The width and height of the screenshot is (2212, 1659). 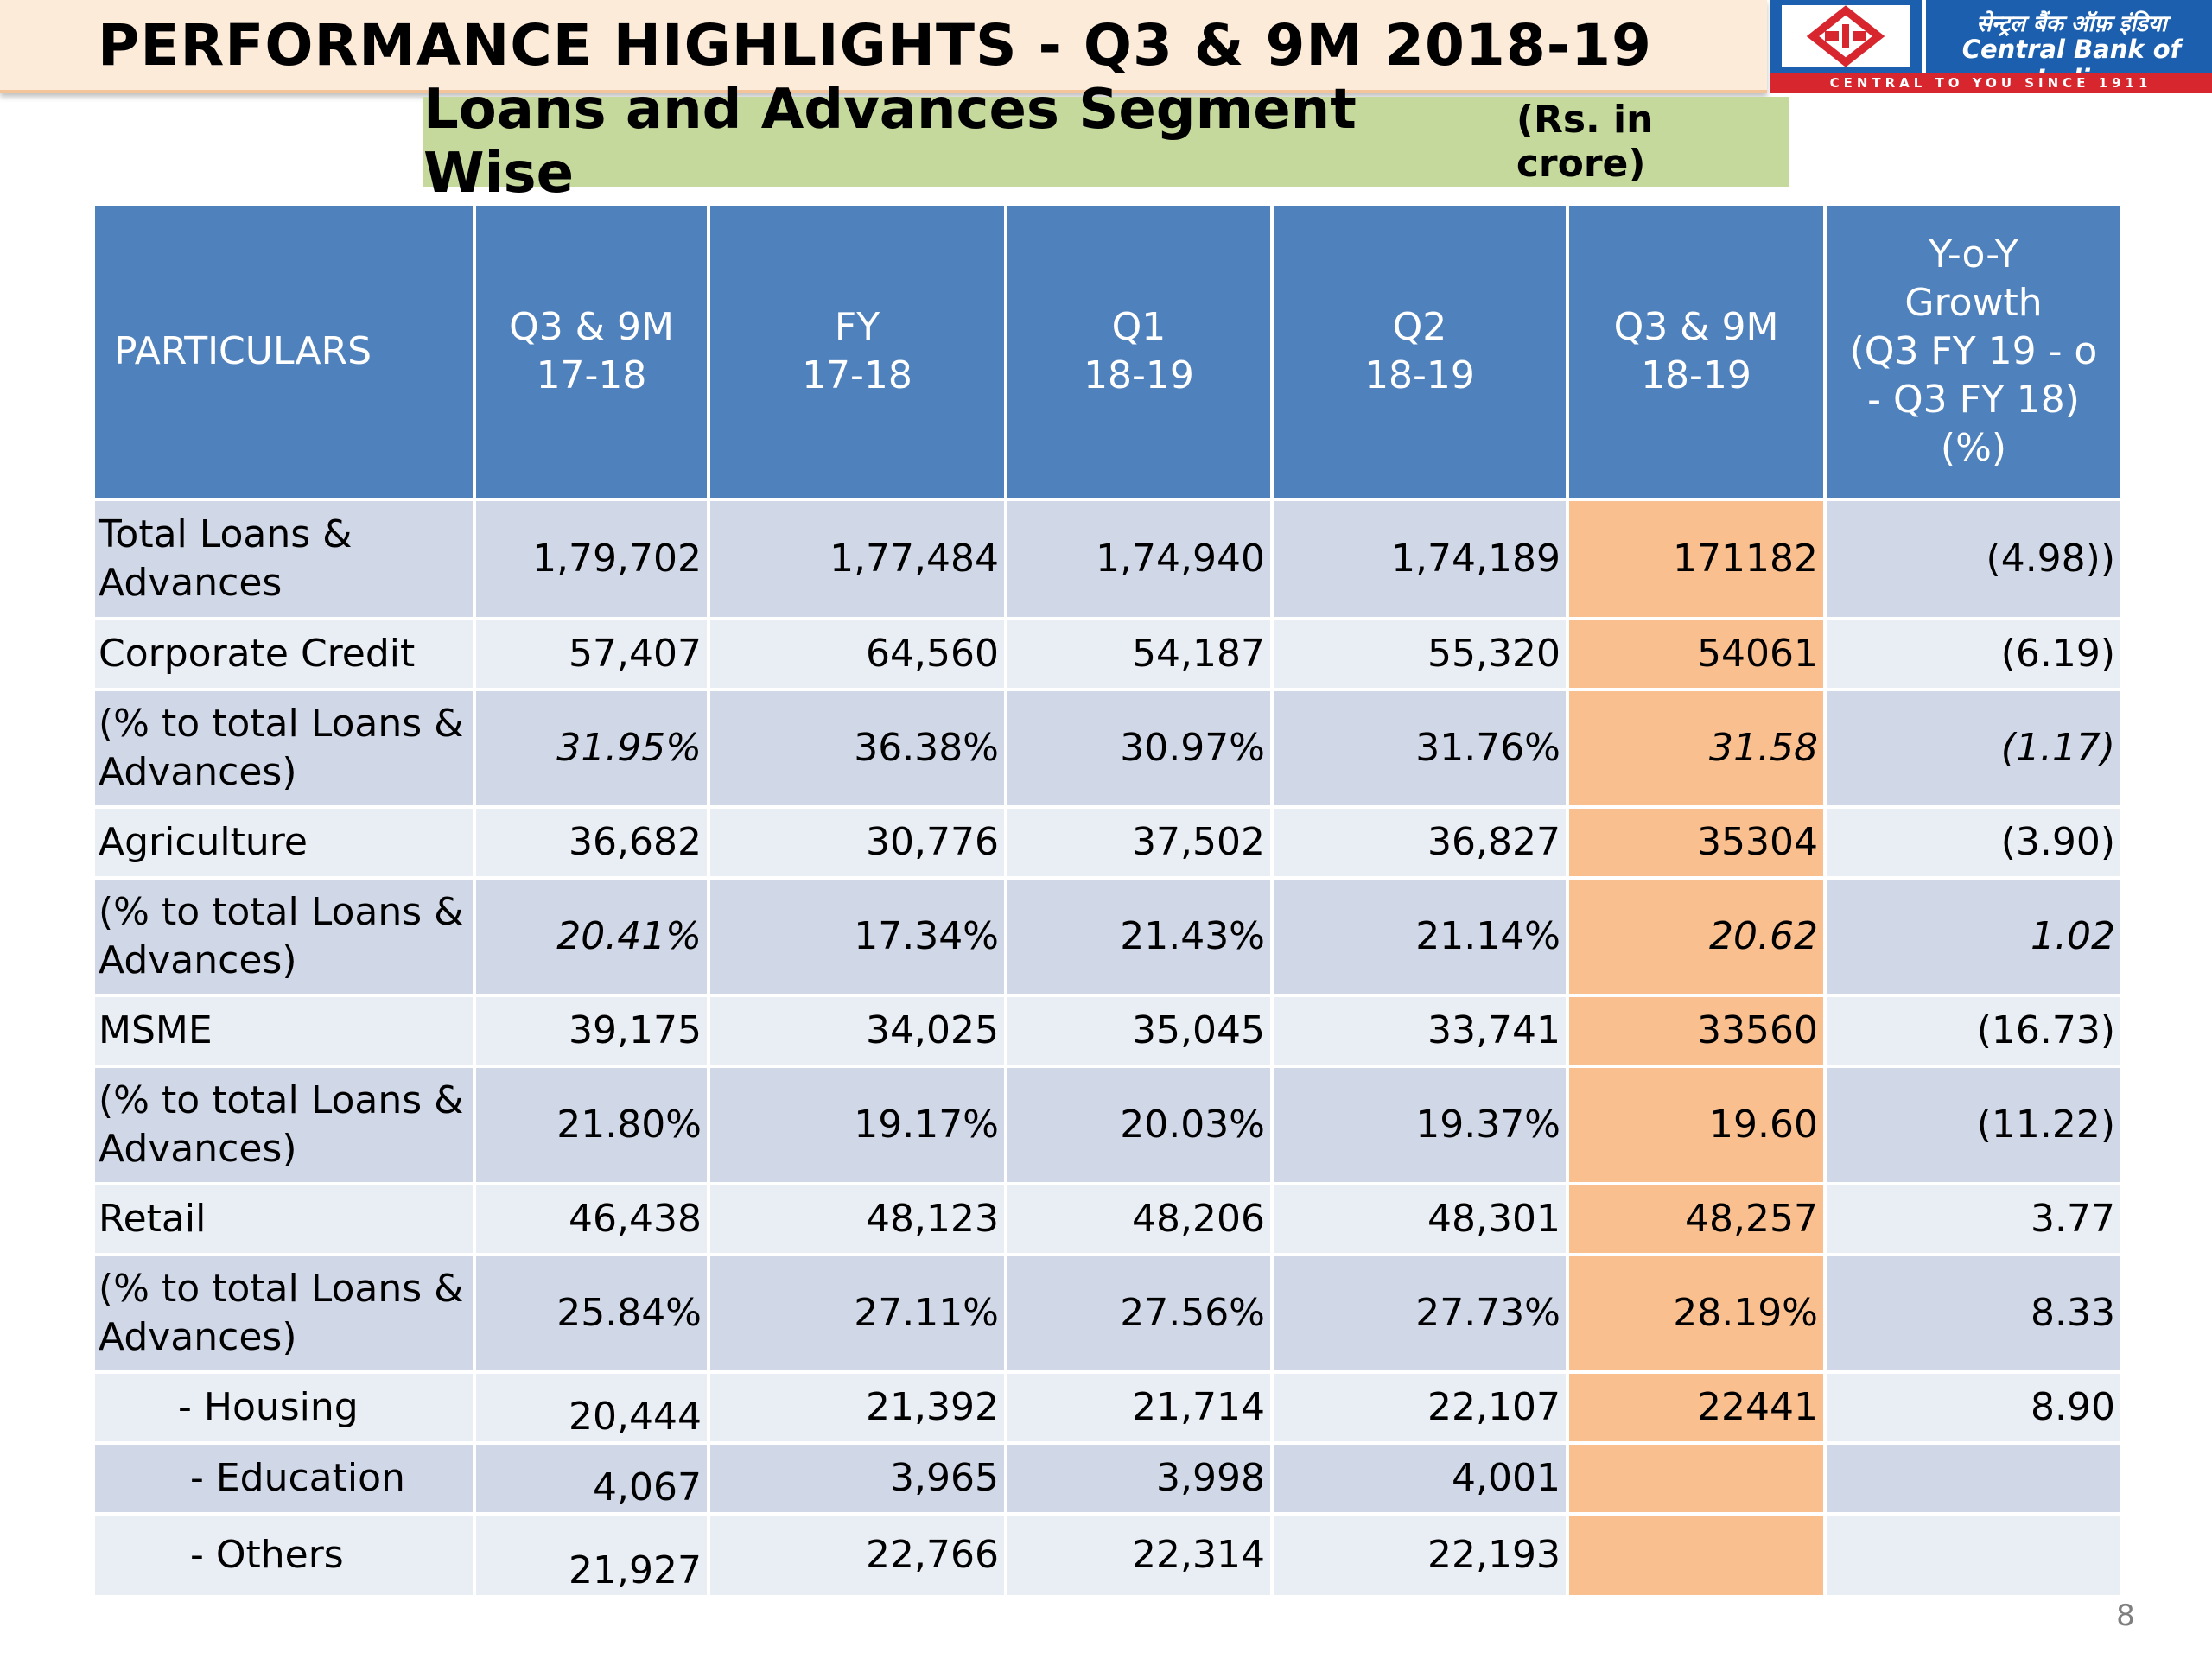 What do you see at coordinates (1973, 1313) in the screenshot?
I see `table-cell: 8.33` at bounding box center [1973, 1313].